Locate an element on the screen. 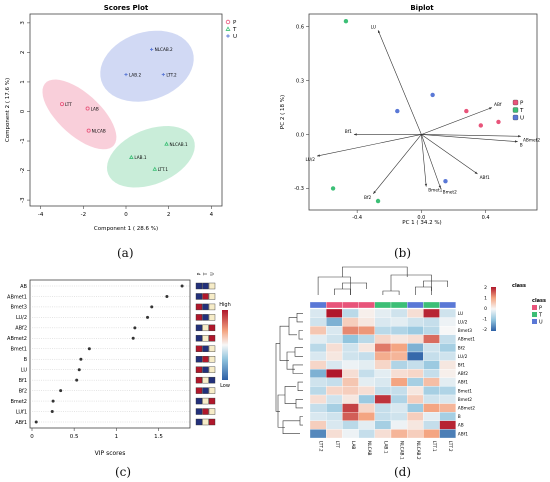 The width and height of the screenshot is (550, 482). x-tick-label: 1 is located at coordinates (117, 437).